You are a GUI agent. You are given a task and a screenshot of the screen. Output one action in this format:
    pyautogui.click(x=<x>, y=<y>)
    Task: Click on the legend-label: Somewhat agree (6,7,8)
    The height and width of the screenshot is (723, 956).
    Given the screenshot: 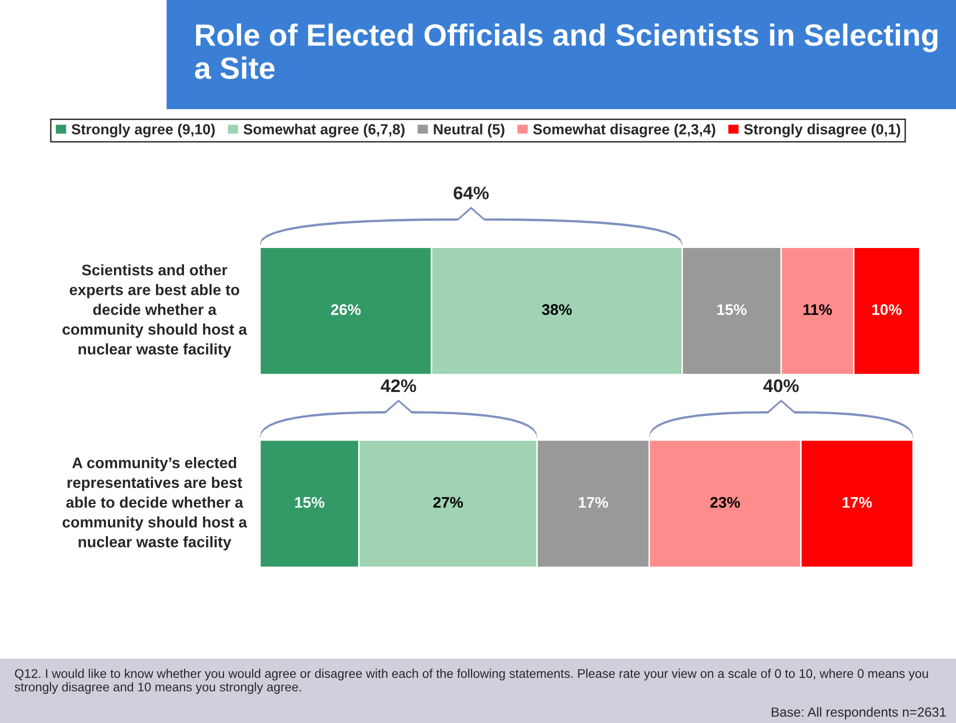 What is the action you would take?
    pyautogui.click(x=324, y=131)
    